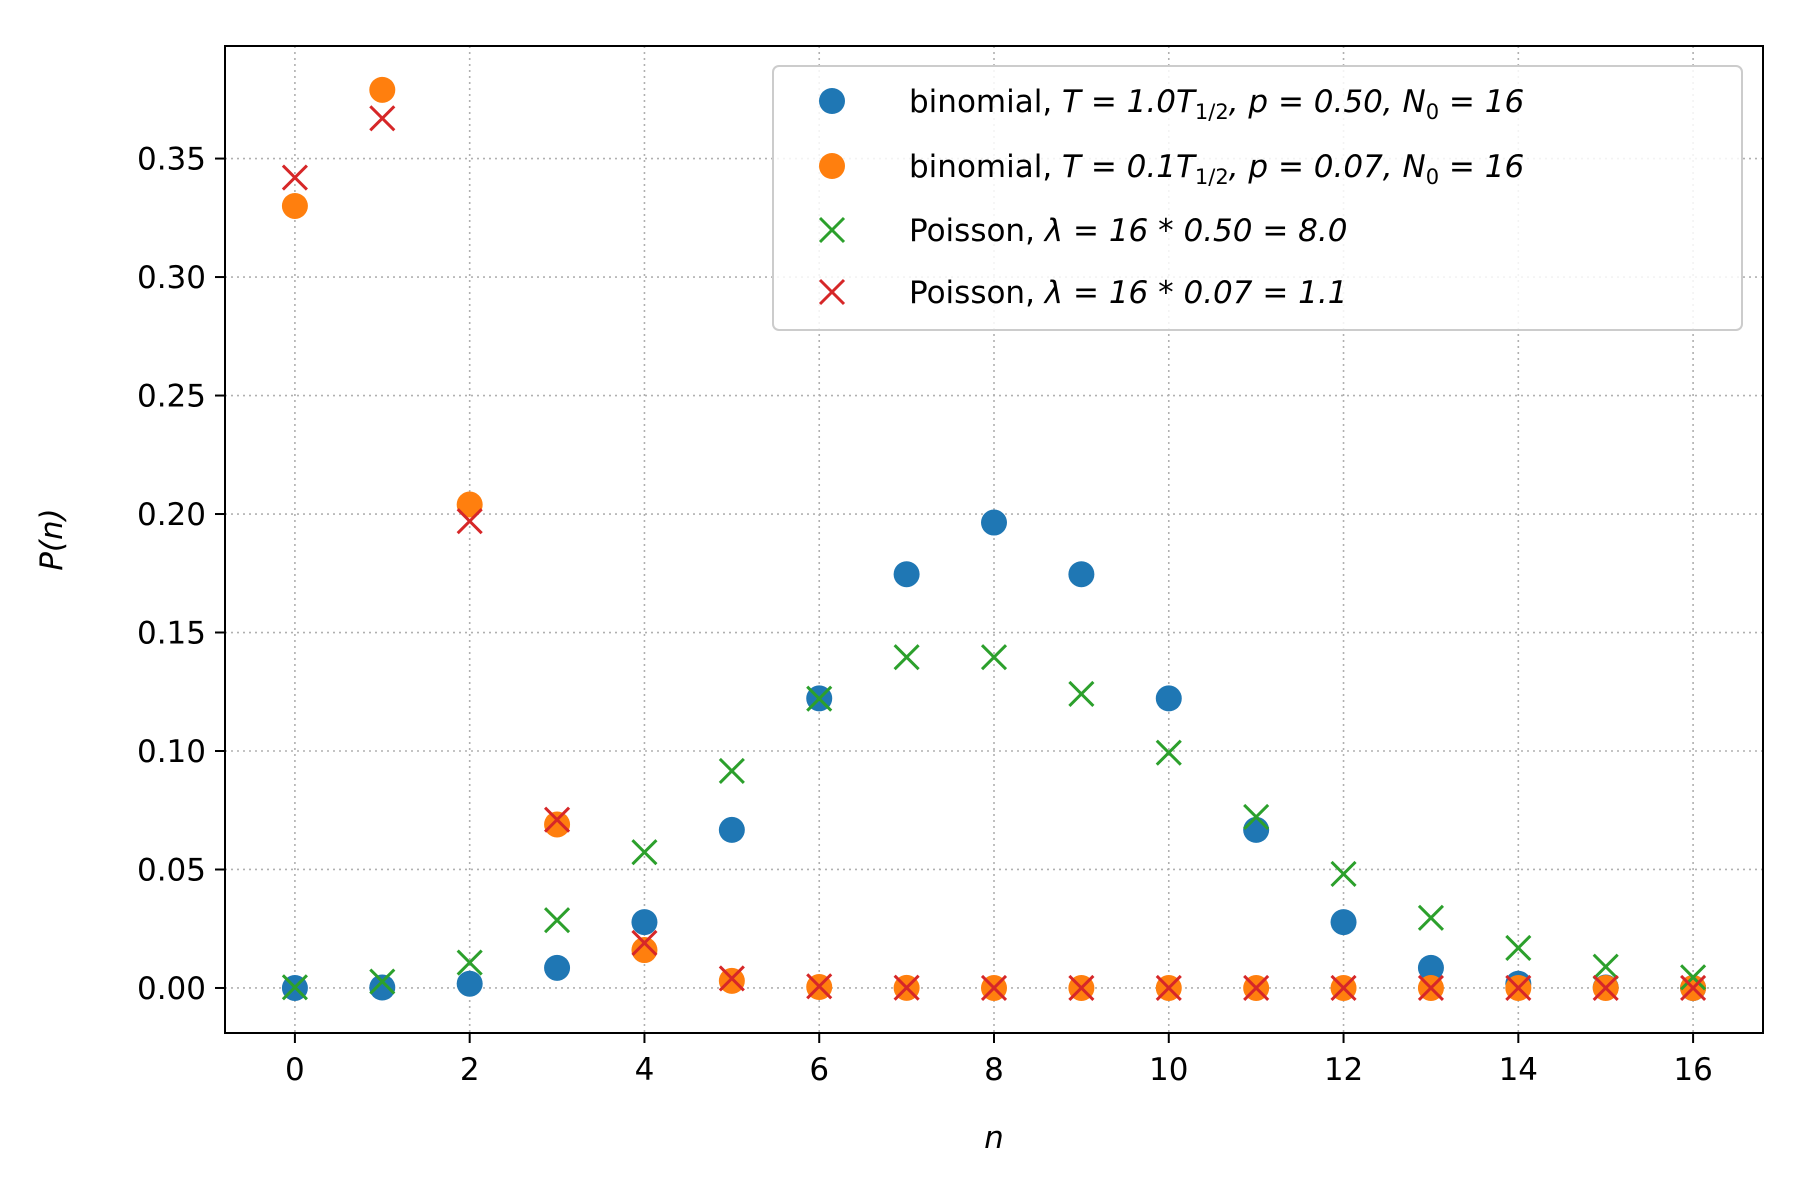 This screenshot has height=1200, width=1800. What do you see at coordinates (1216, 104) in the screenshot?
I see `legend-label: binomial, T = 1.0T1/2, p = 0.50, N0 = 16` at bounding box center [1216, 104].